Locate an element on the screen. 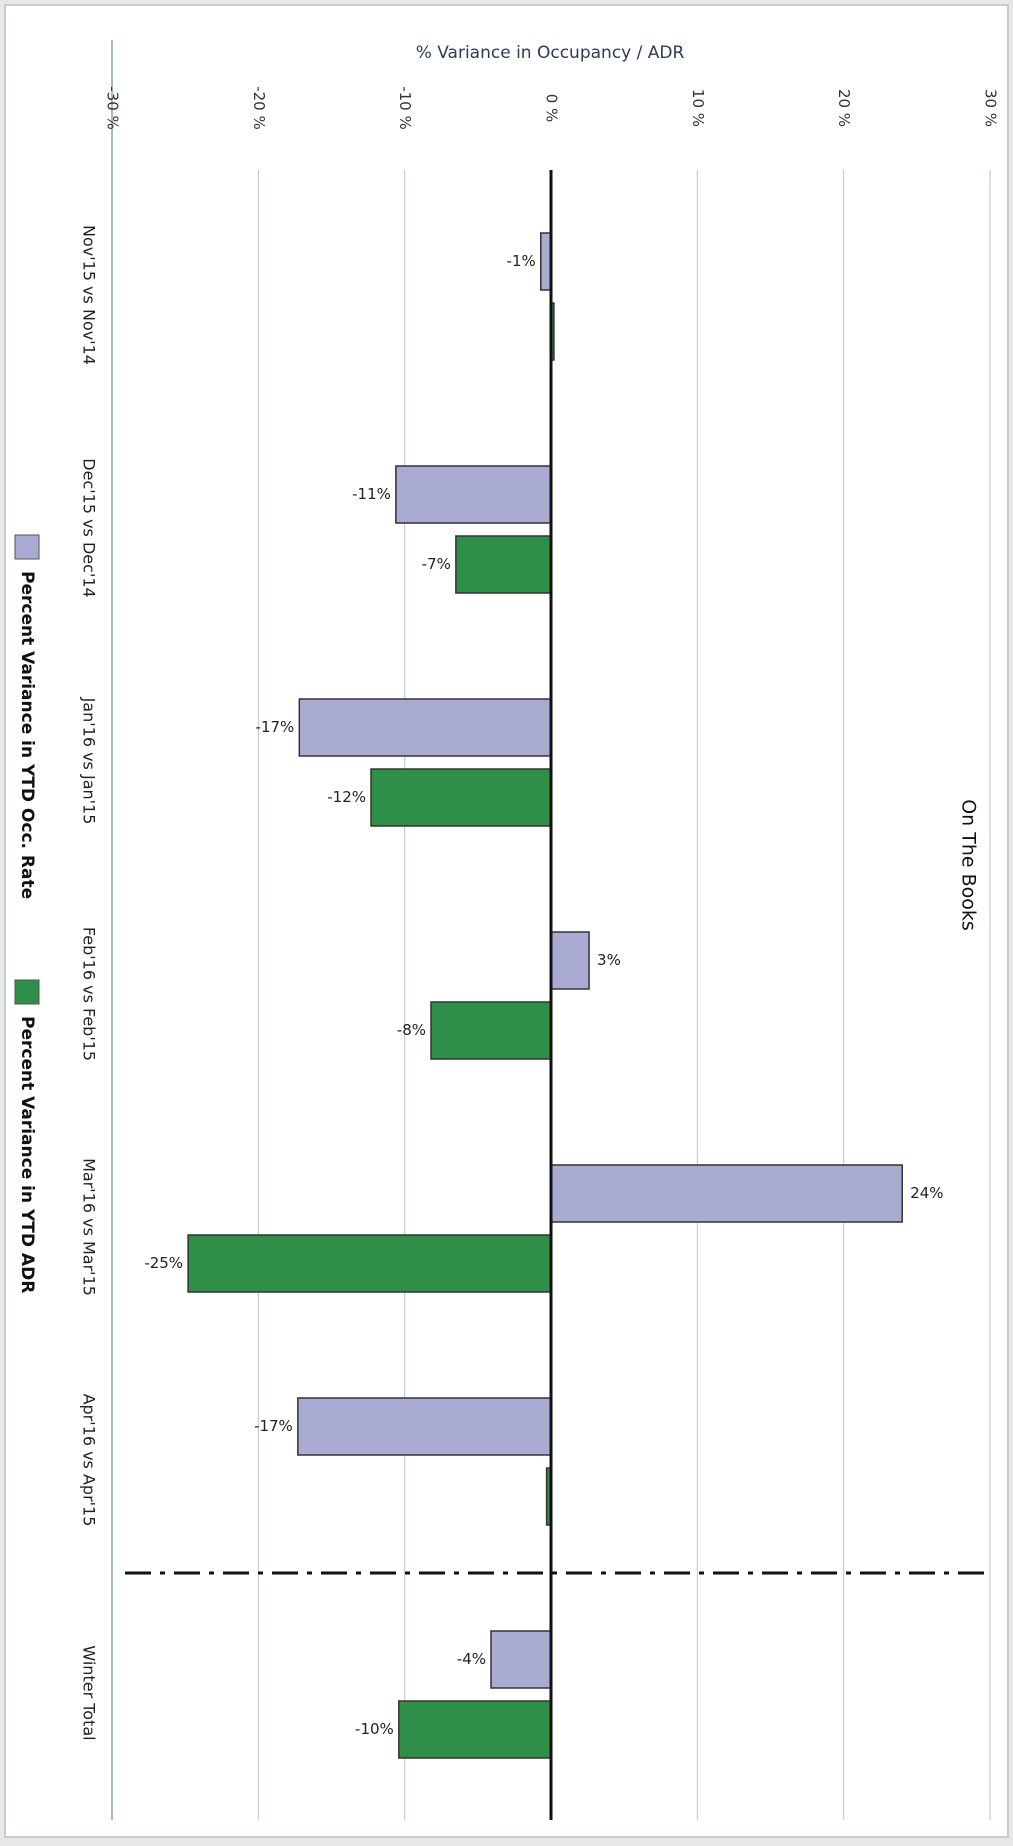 The image size is (1013, 1846). data-label: -25% is located at coordinates (163, 1263).